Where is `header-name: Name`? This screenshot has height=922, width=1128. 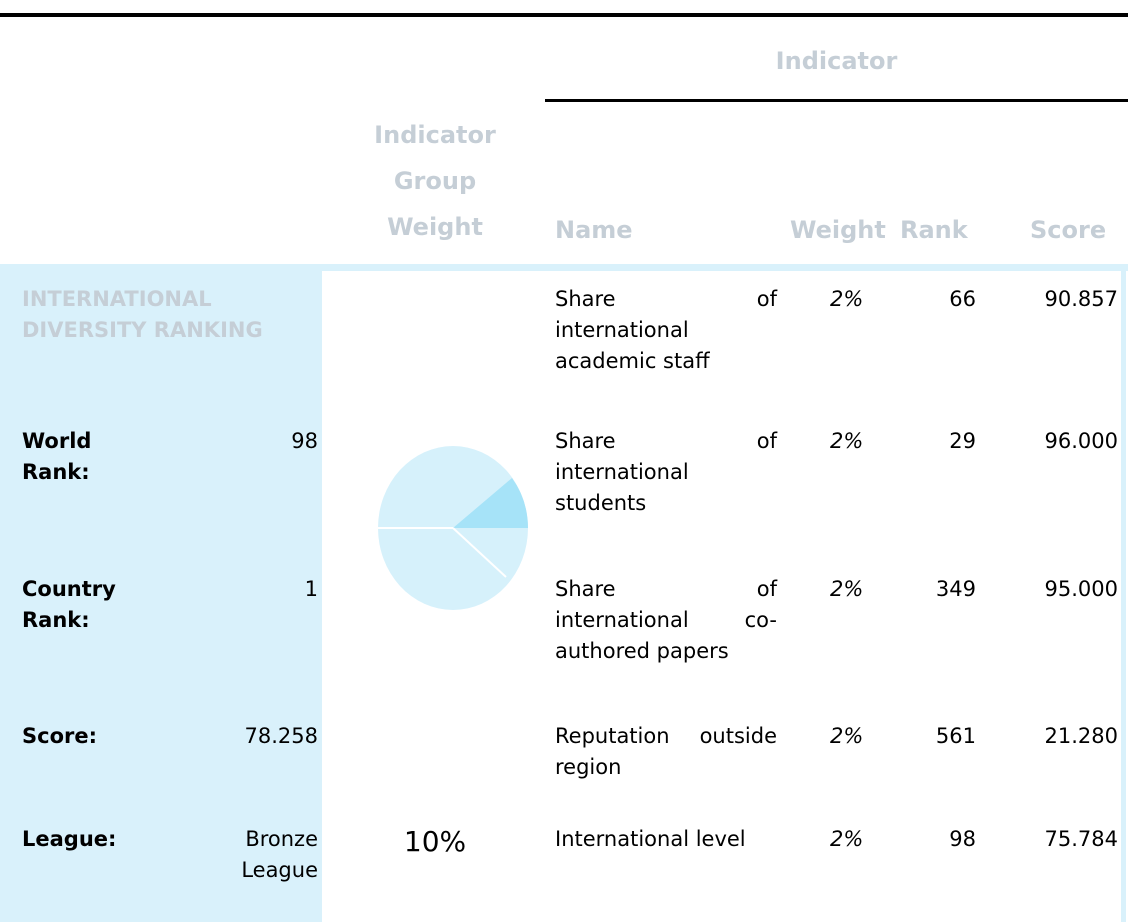
header-name: Name is located at coordinates (594, 230).